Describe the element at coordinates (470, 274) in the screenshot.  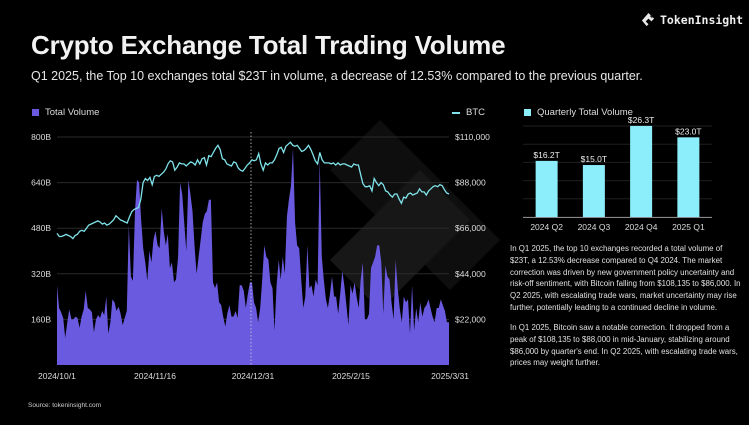
I see `y-right-tick-label: $44,000` at that location.